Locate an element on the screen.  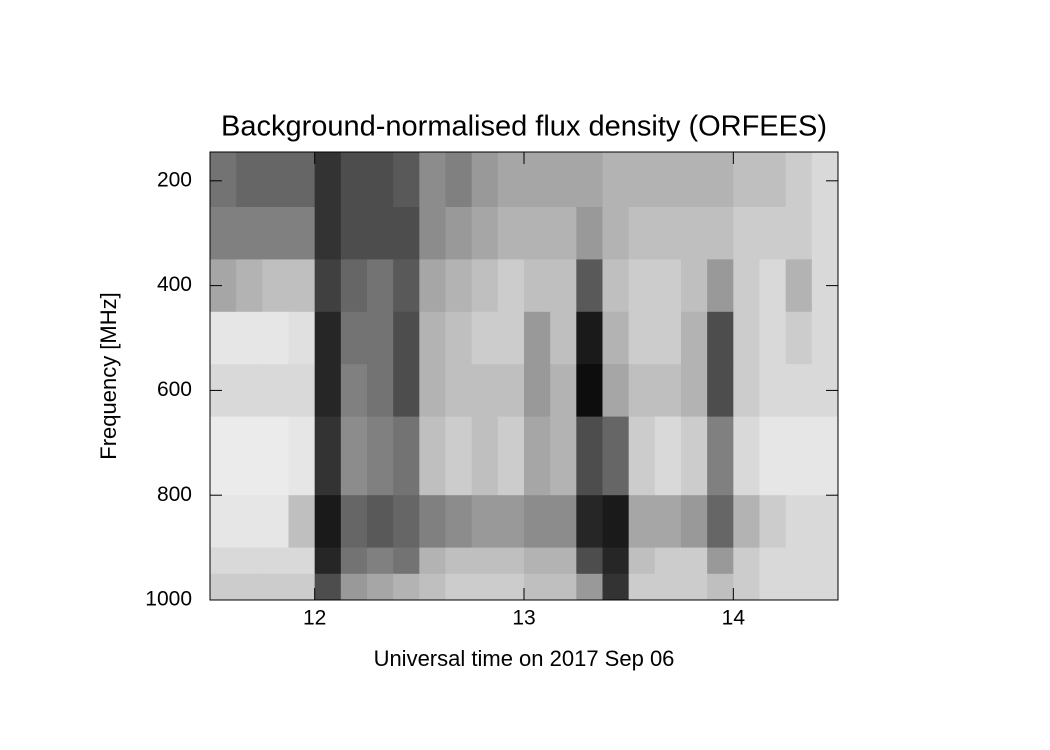
y-tick-label: 400 is located at coordinates (174, 284).